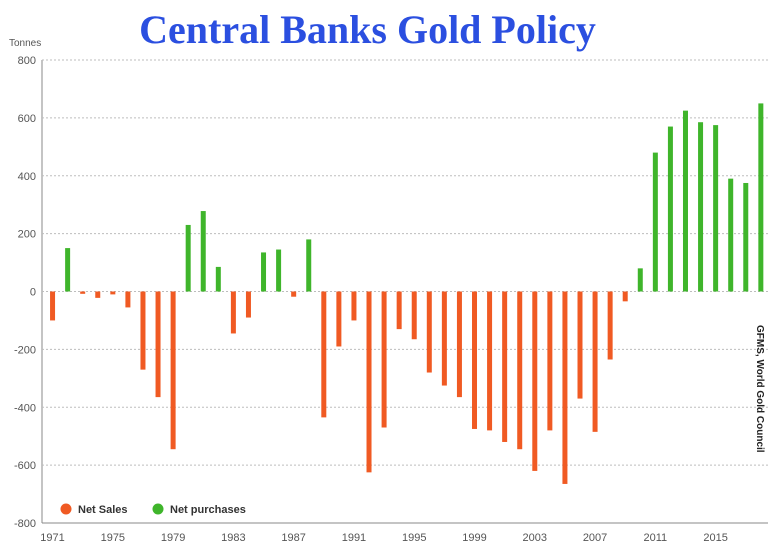 The image size is (775, 550). Describe the element at coordinates (759, 389) in the screenshot. I see `source-credit: GFMS, World Gold Council` at that location.